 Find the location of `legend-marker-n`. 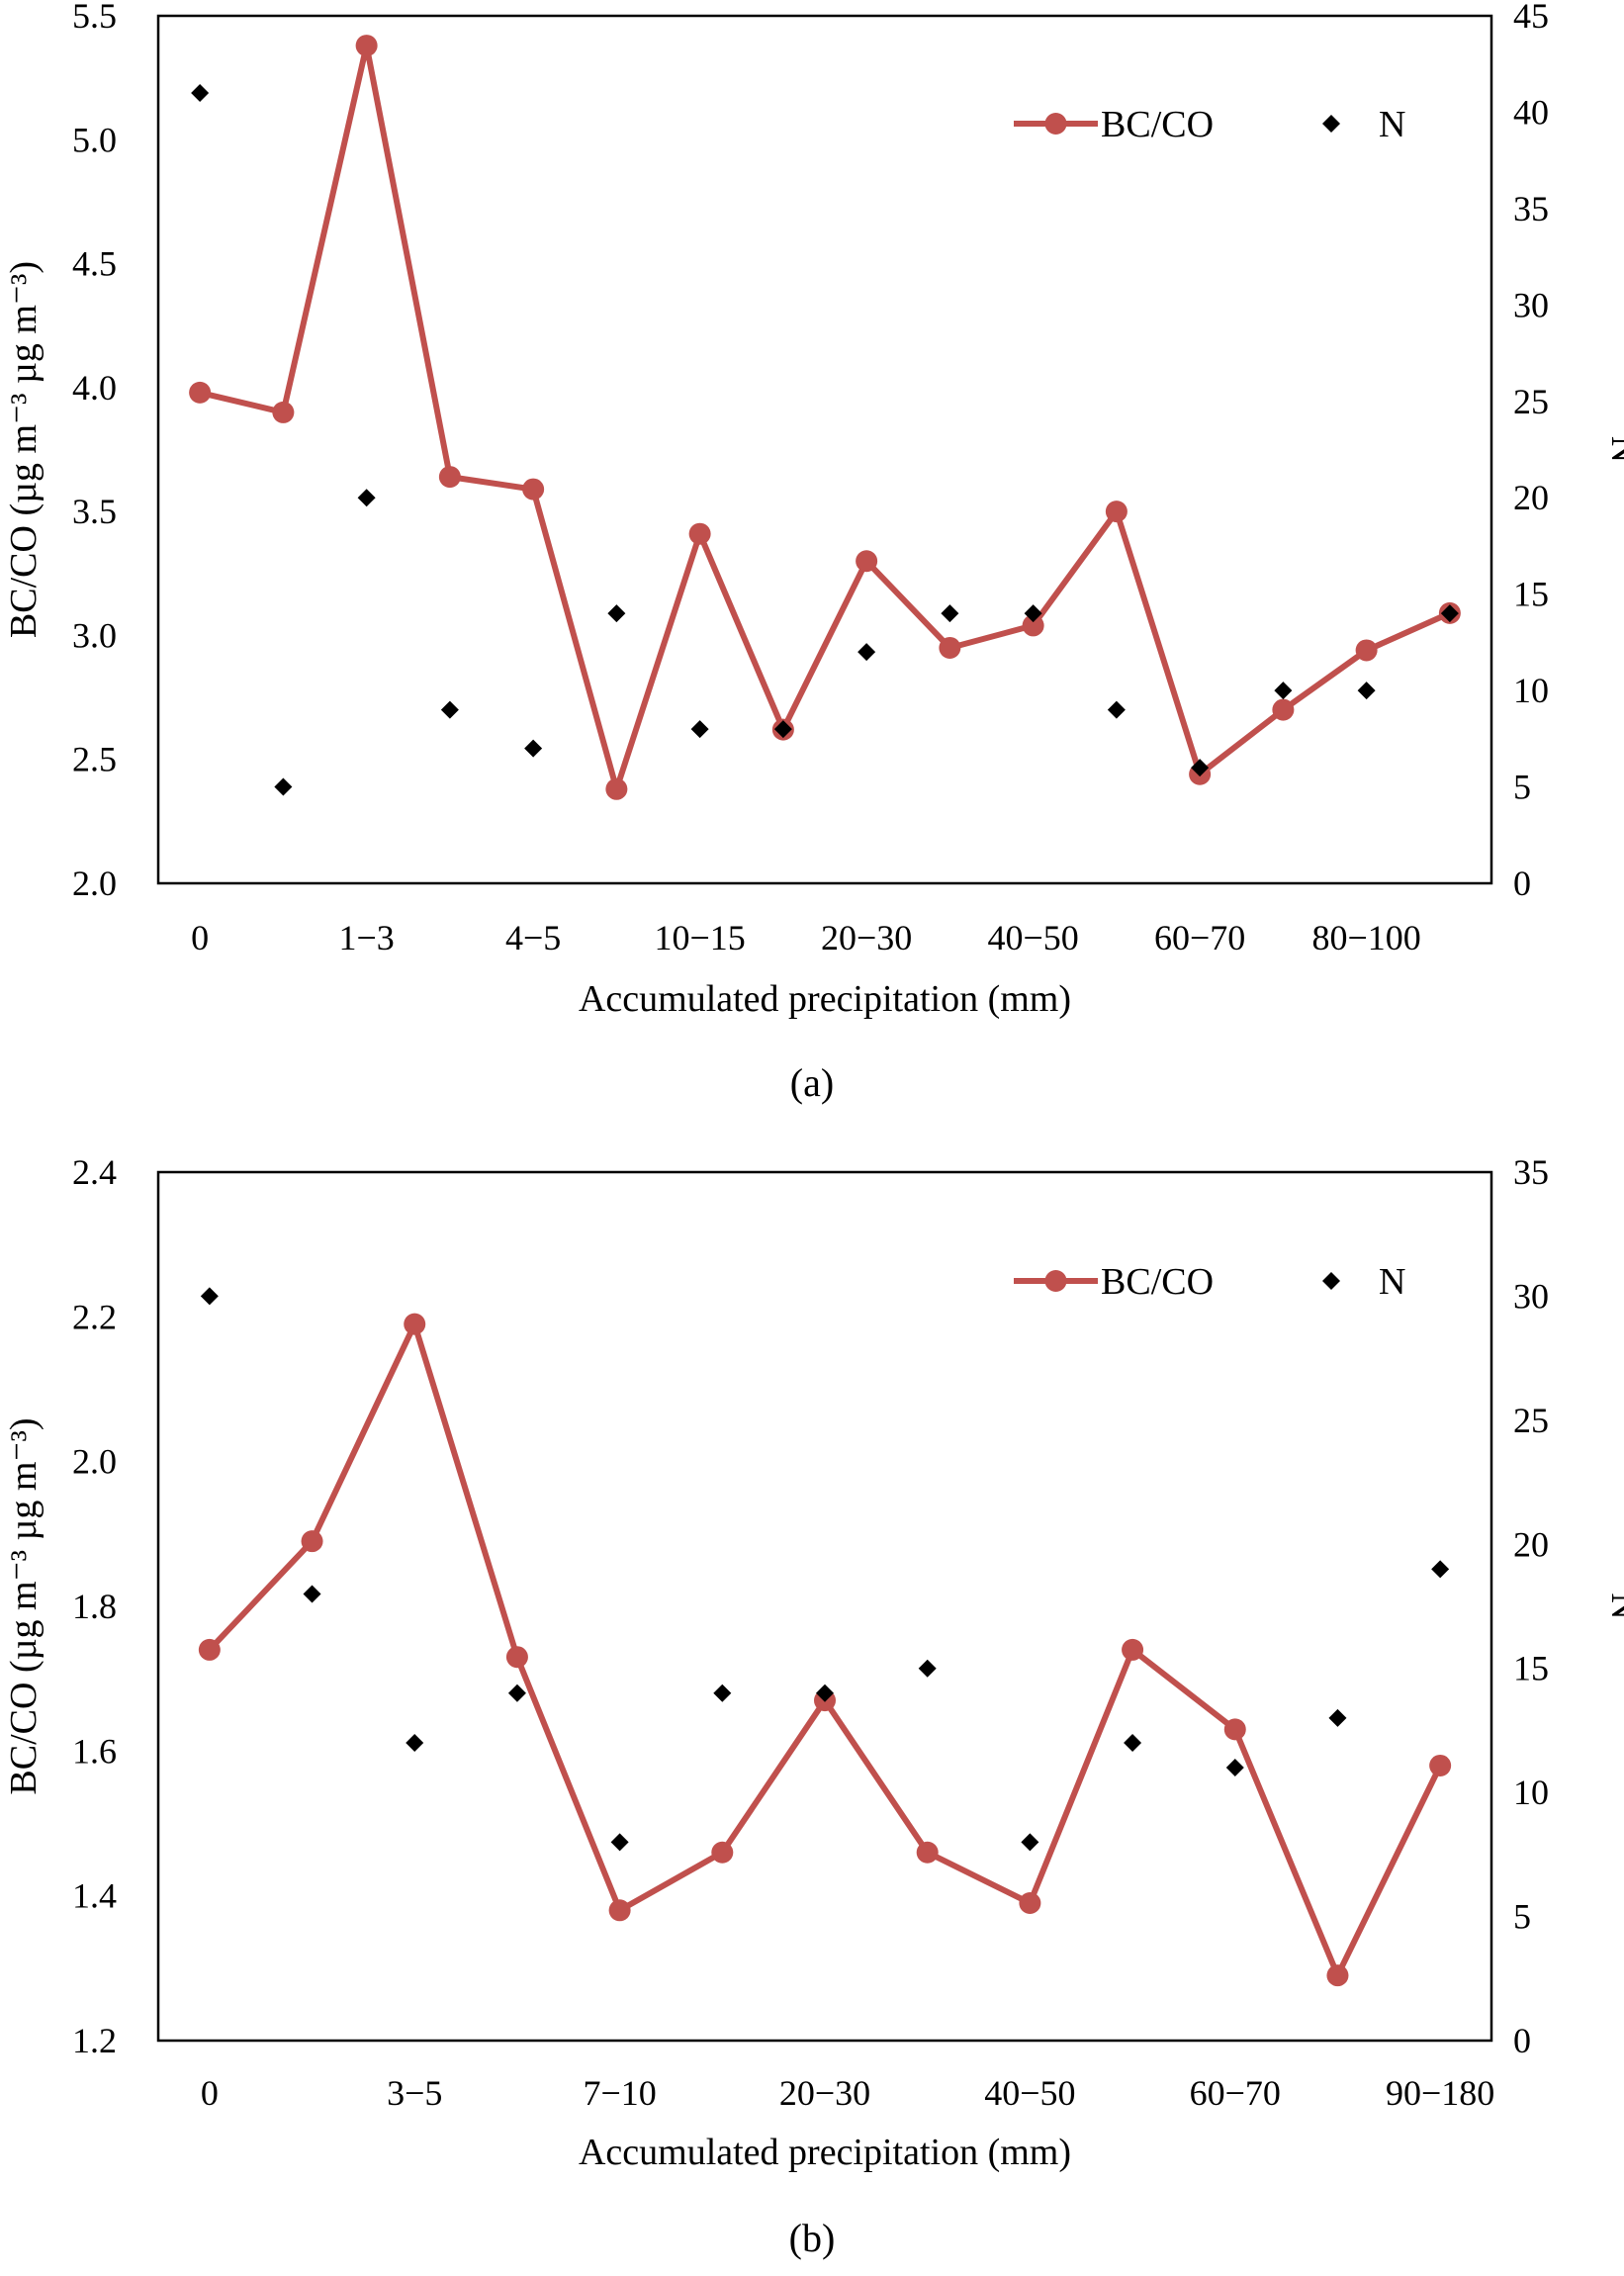

legend-marker-n is located at coordinates (1331, 1281).